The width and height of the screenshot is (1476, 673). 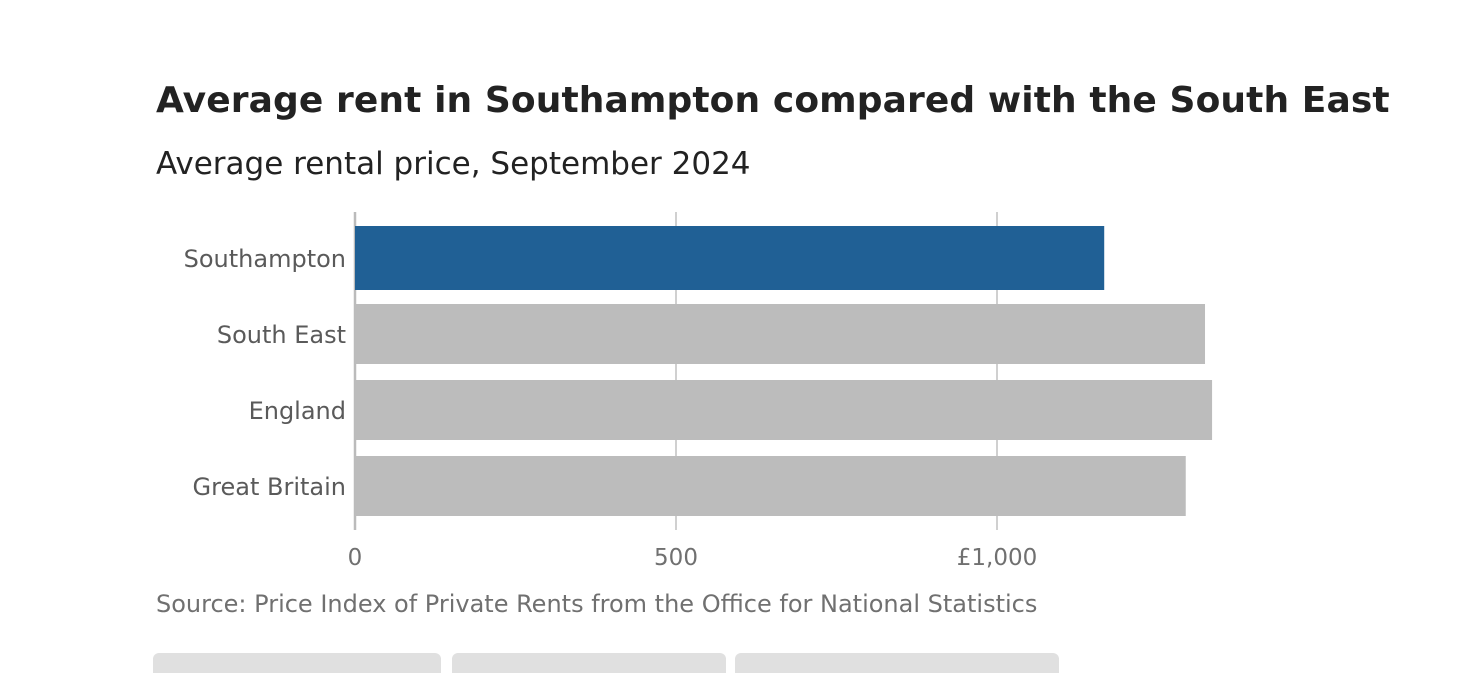 I want to click on category-label: Great Britain, so click(x=269, y=487).